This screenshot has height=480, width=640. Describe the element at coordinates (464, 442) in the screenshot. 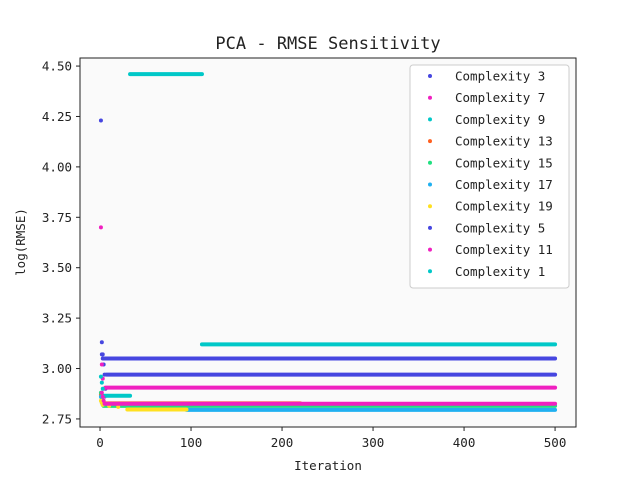

I see `x-tick-label: 400` at that location.